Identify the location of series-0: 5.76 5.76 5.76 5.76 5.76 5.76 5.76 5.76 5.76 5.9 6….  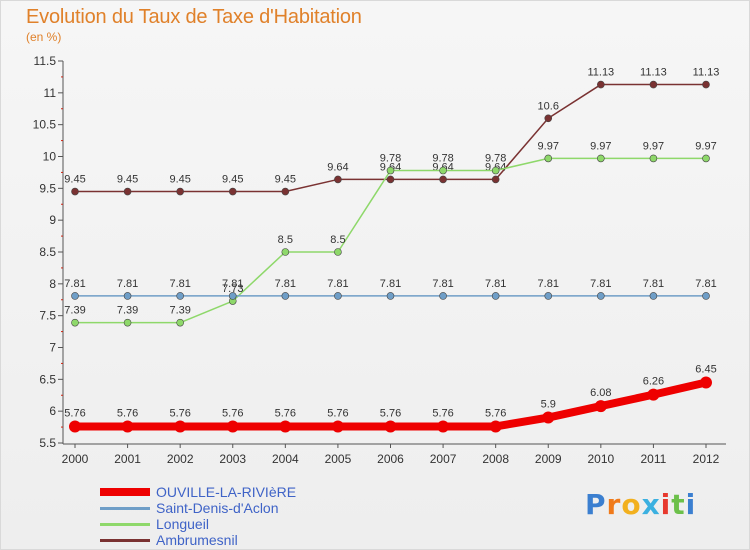
(390, 398).